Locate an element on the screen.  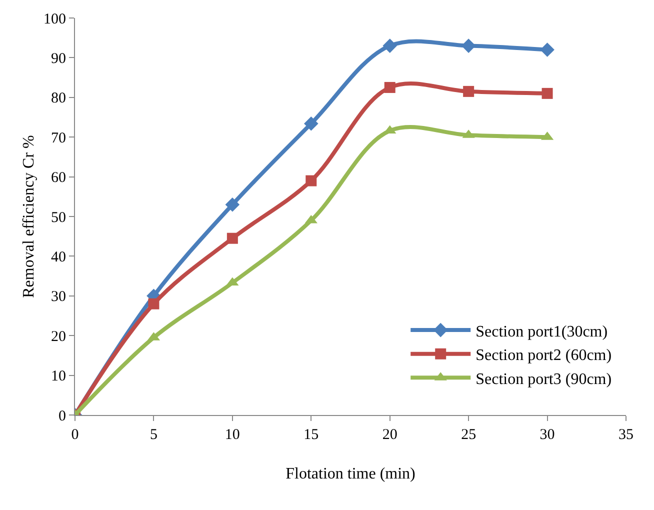
y-axis-title: Removal efficiency Cr % is located at coordinates (29, 216).